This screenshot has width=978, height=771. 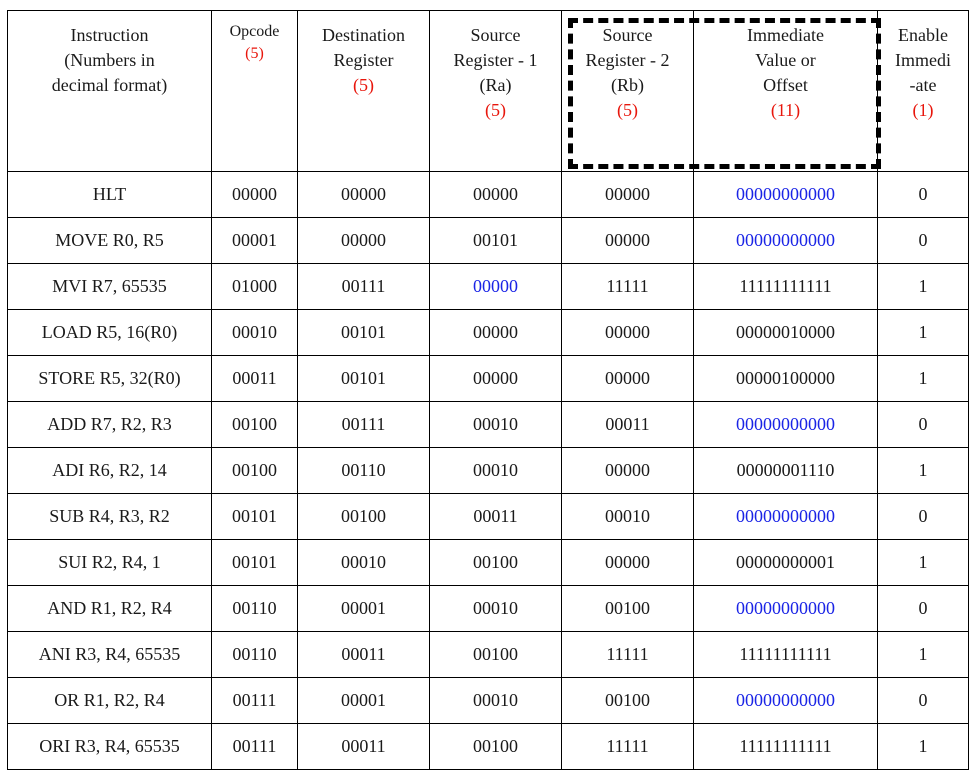 What do you see at coordinates (495, 60) in the screenshot?
I see `header-label-line: Register - 1` at bounding box center [495, 60].